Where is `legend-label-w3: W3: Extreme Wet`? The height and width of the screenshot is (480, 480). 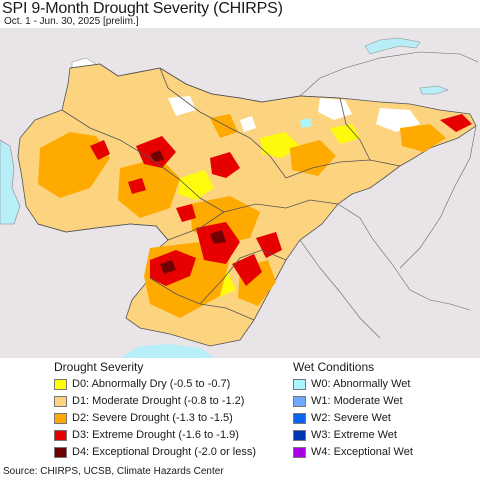 legend-label-w3: W3: Extreme Wet is located at coordinates (354, 435).